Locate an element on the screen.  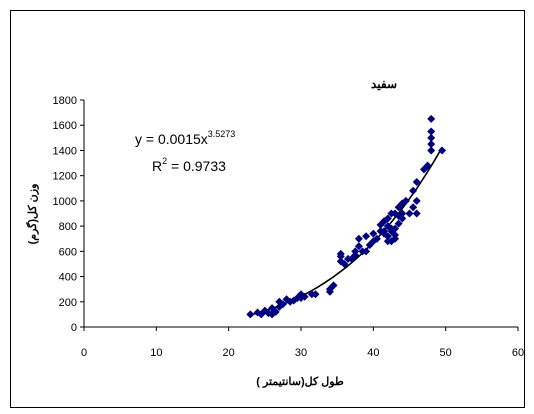
r2-value: = 0.9733 is located at coordinates (196, 166).